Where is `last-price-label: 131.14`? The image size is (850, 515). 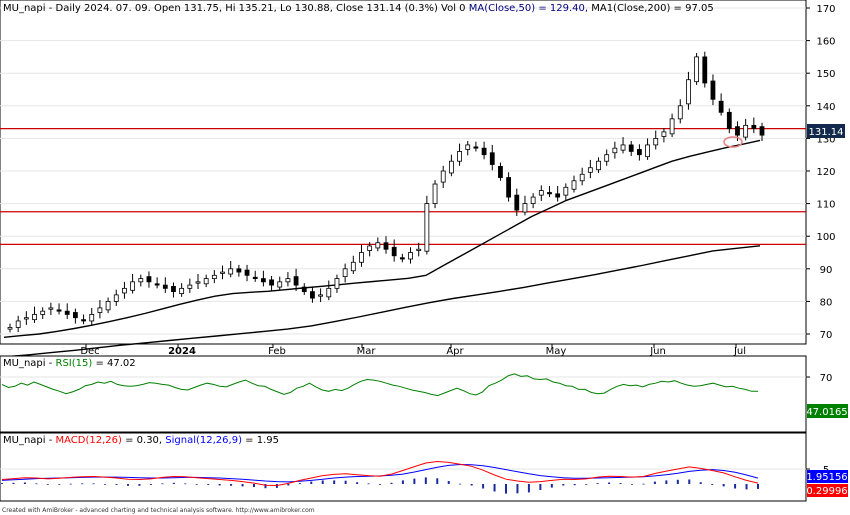 last-price-label: 131.14 is located at coordinates (826, 131).